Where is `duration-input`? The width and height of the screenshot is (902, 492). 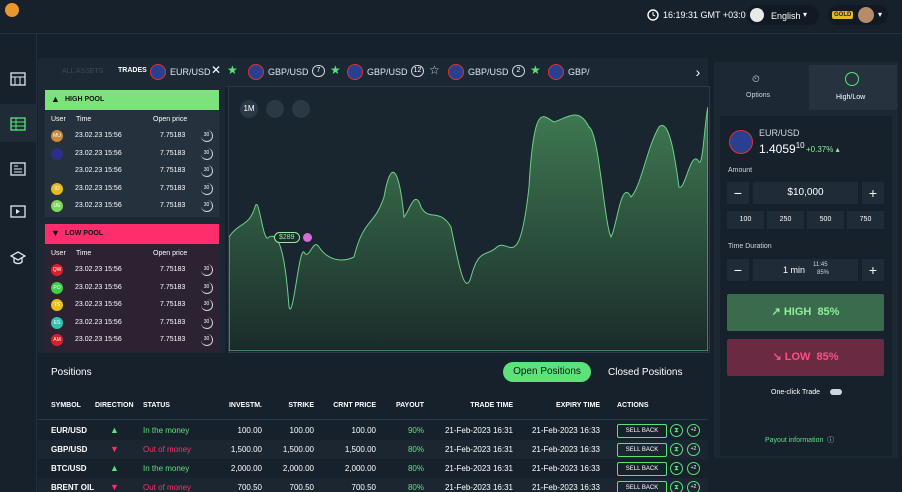
duration-input is located at coordinates (805, 270).